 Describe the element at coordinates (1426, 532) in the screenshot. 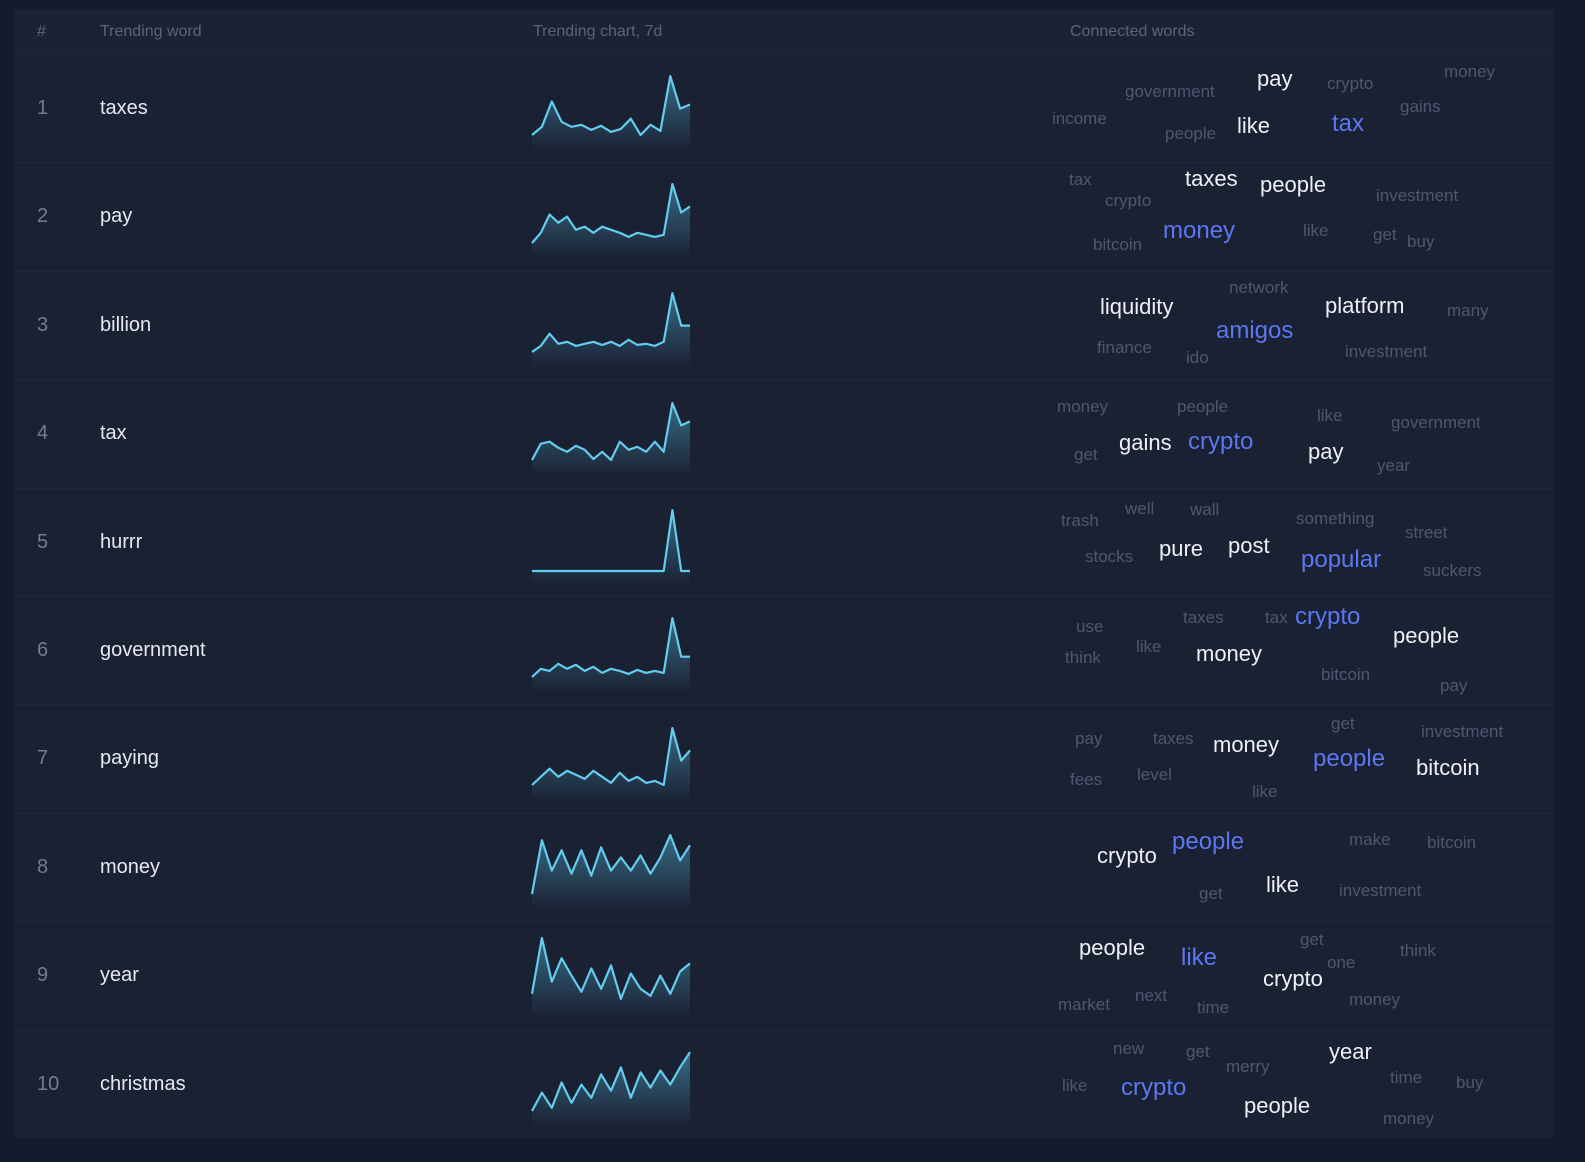

I see `connected-word: street` at that location.